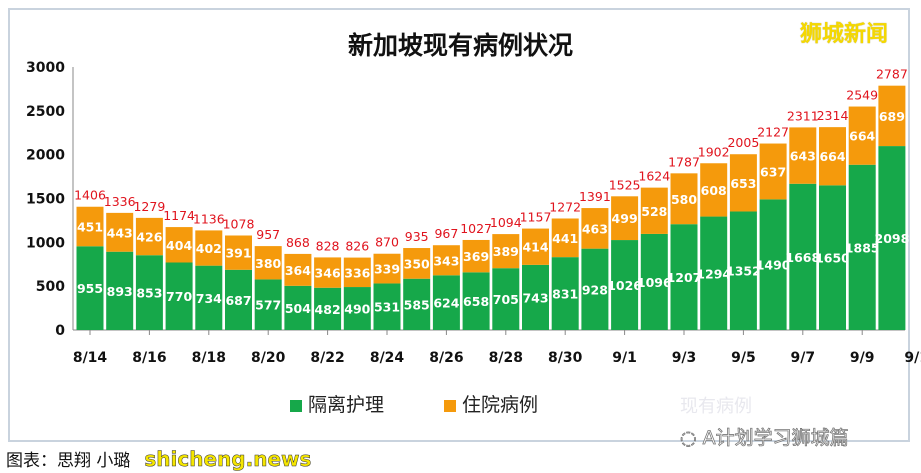 The image size is (921, 473). I want to click on bar-value-label: 1650, so click(832, 258).